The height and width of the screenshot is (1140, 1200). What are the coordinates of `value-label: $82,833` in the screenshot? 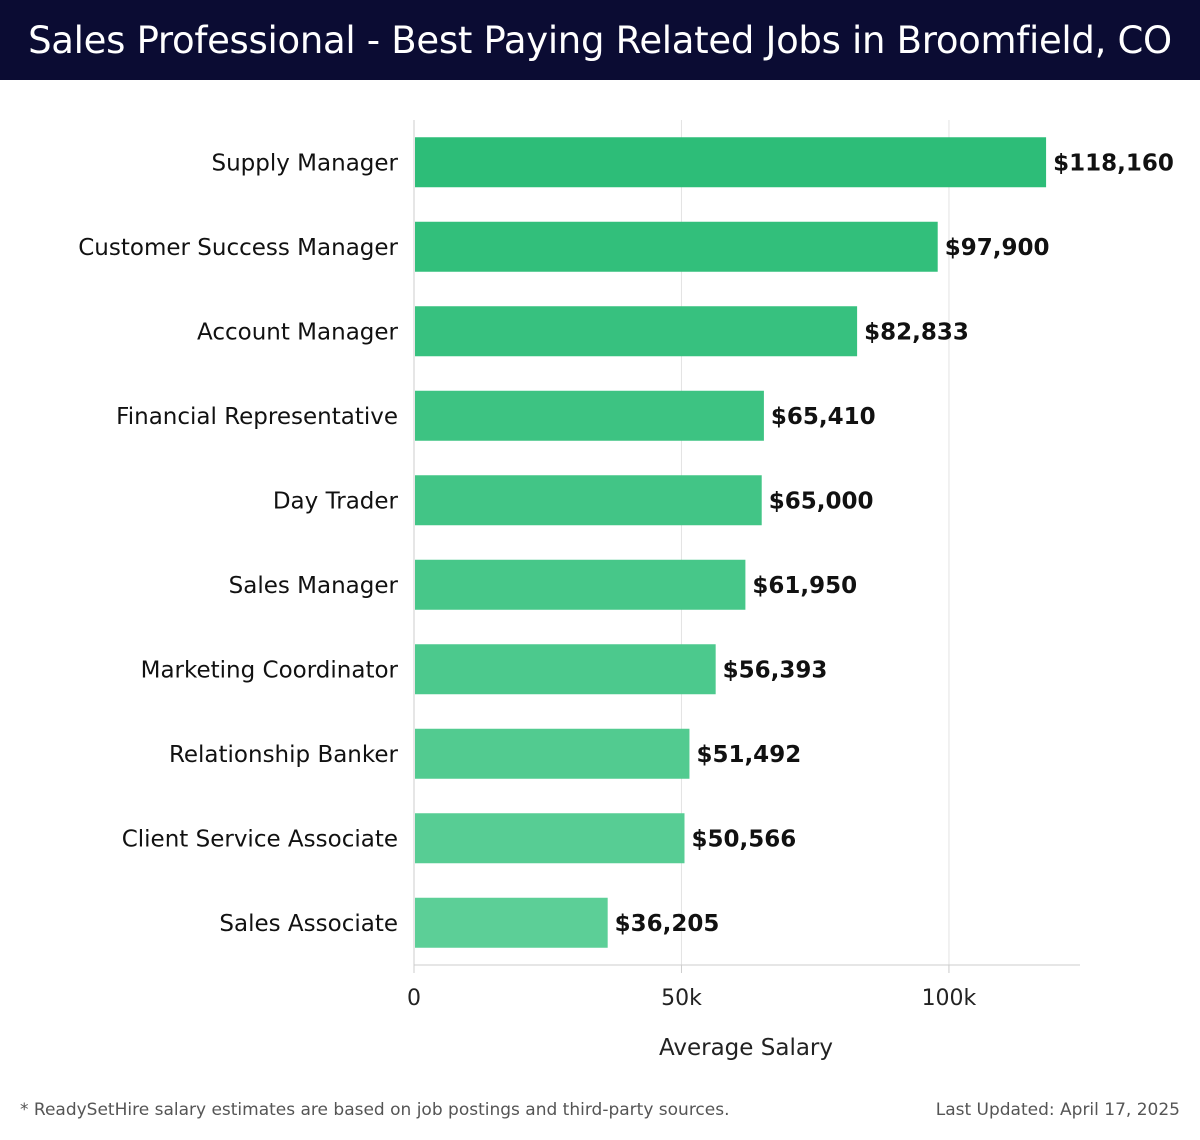 It's located at (916, 332).